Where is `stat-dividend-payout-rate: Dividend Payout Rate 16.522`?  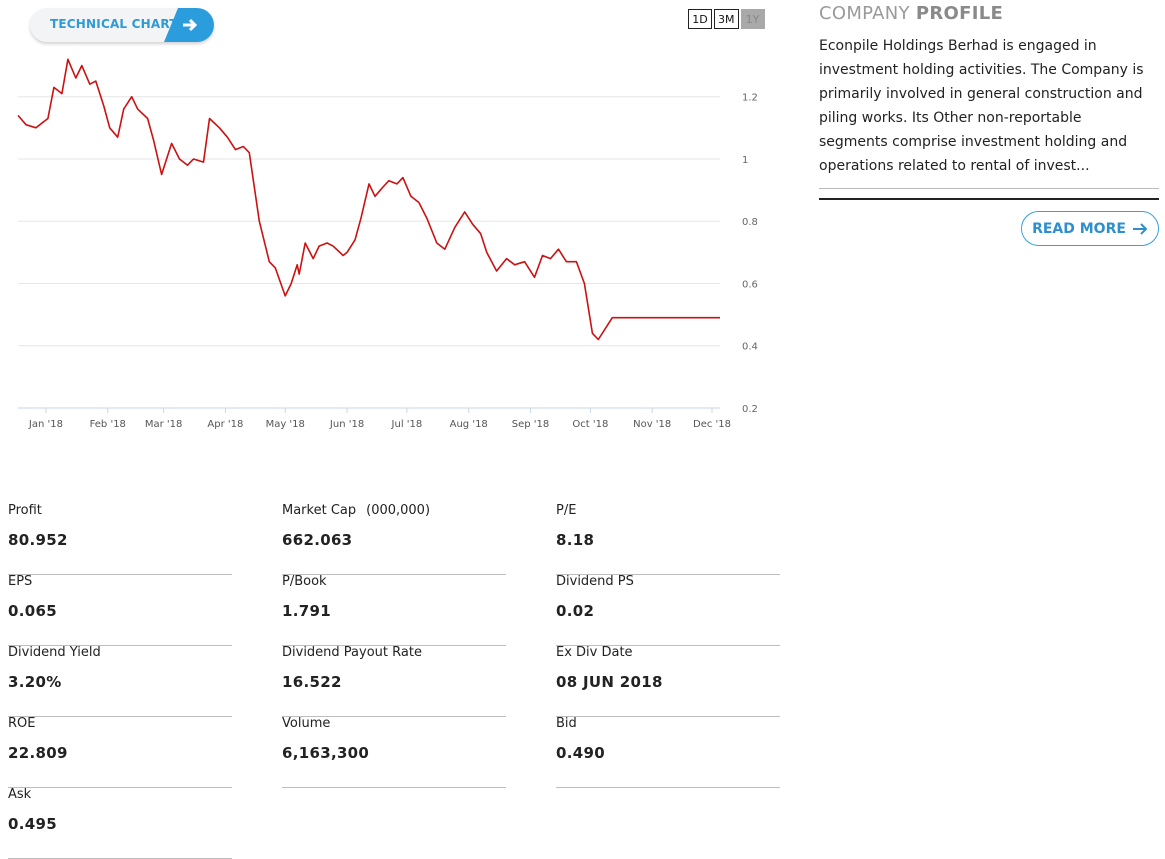
stat-dividend-payout-rate: Dividend Payout Rate 16.522 is located at coordinates (394, 681).